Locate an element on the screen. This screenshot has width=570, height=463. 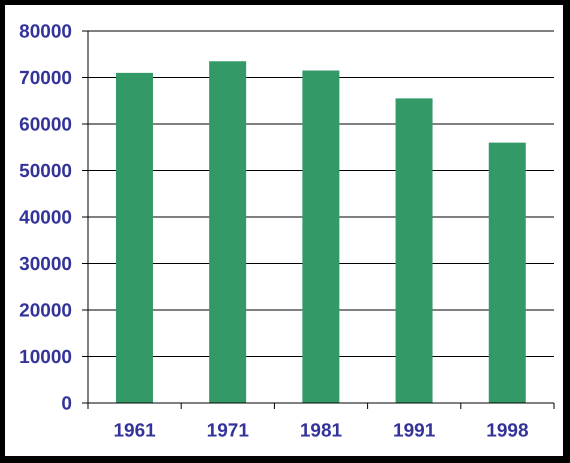
y-tick-label: 10000 is located at coordinates (45, 357).